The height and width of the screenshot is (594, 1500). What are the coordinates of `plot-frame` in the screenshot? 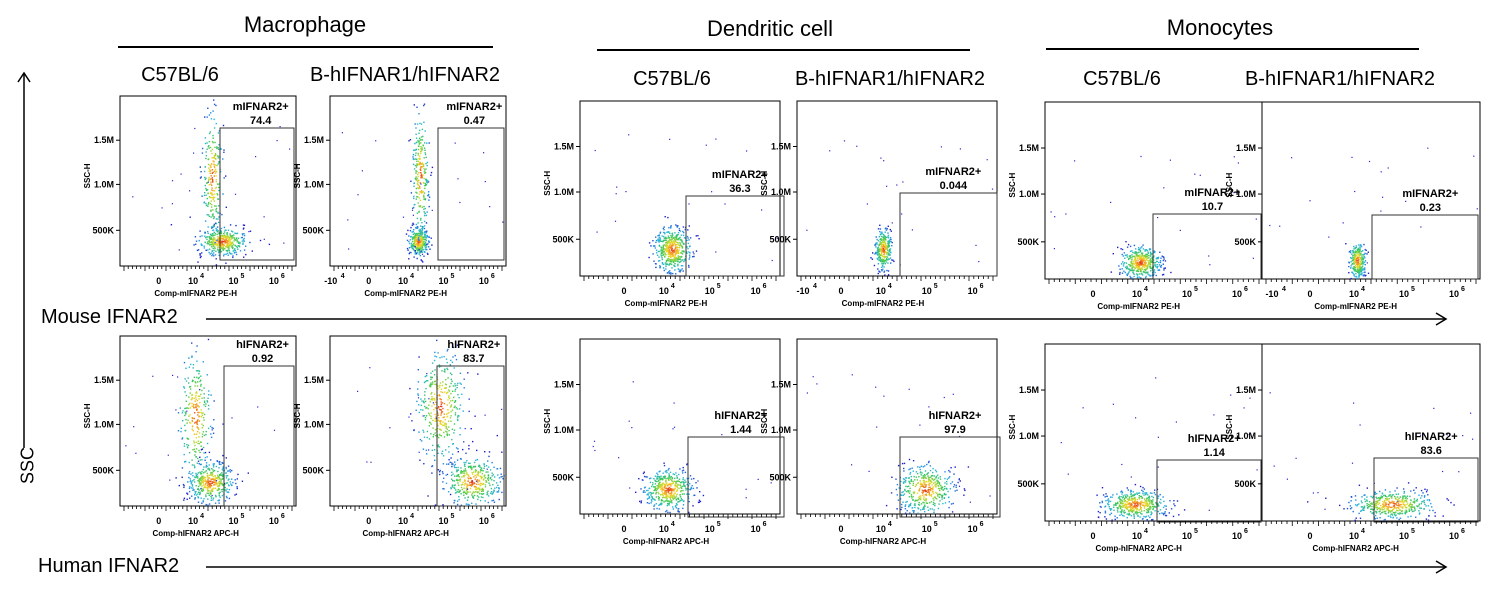 It's located at (1371, 190).